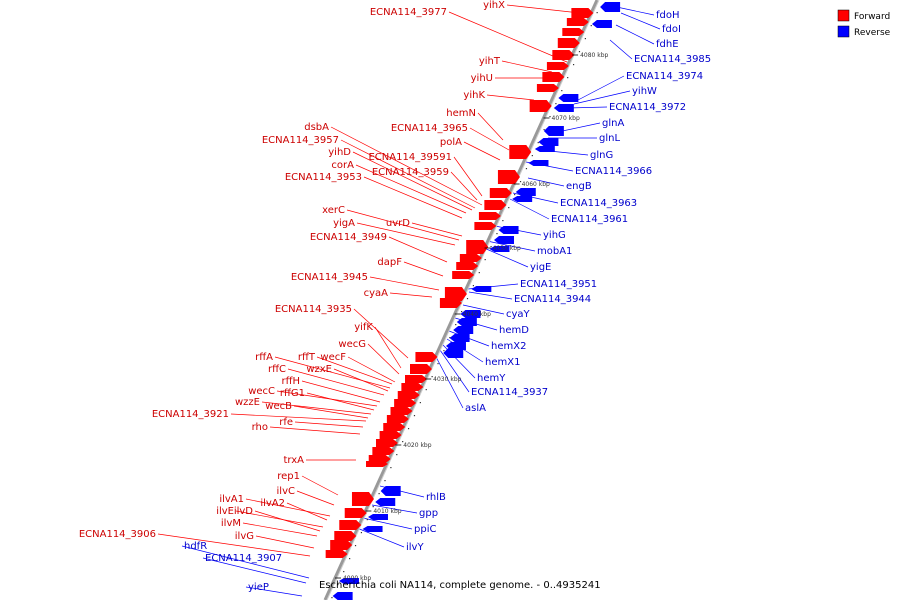 Image resolution: width=900 pixels, height=600 pixels. Describe the element at coordinates (260, 427) in the screenshot. I see `forward-gene-label: rho` at that location.